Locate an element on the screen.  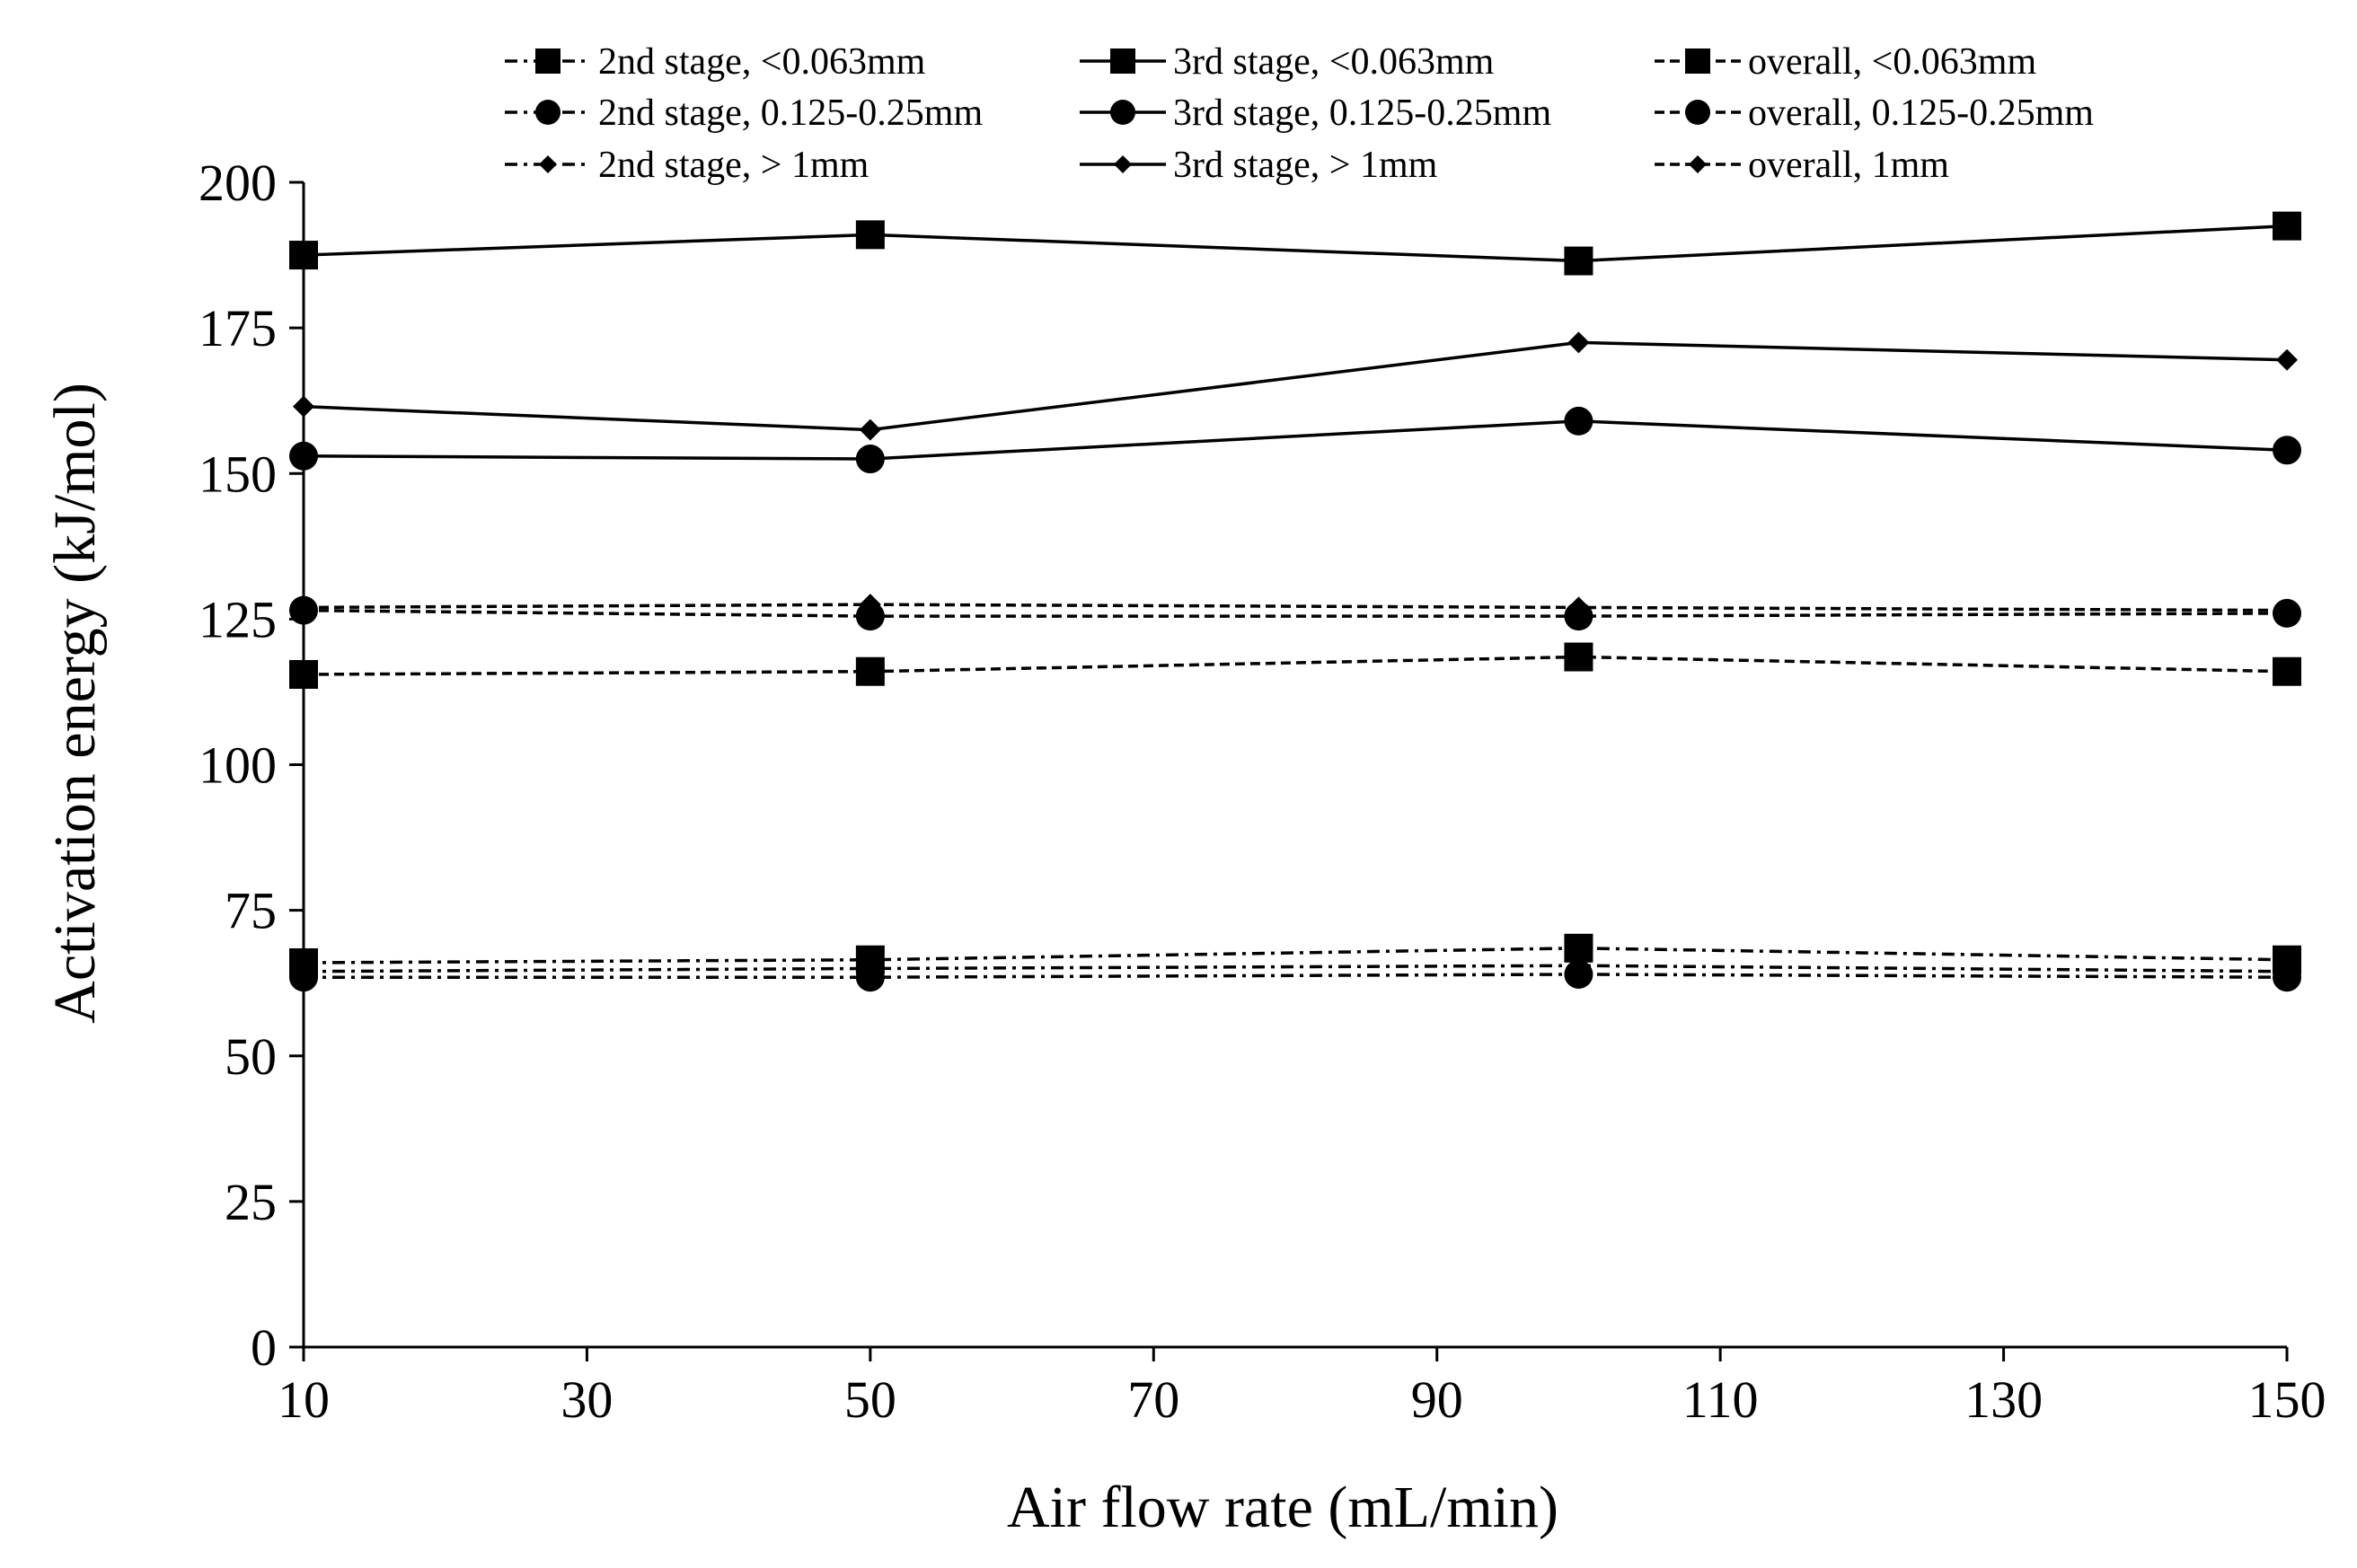
legend-label: 3rd stage, <0.063mm is located at coordinates (1334, 62).